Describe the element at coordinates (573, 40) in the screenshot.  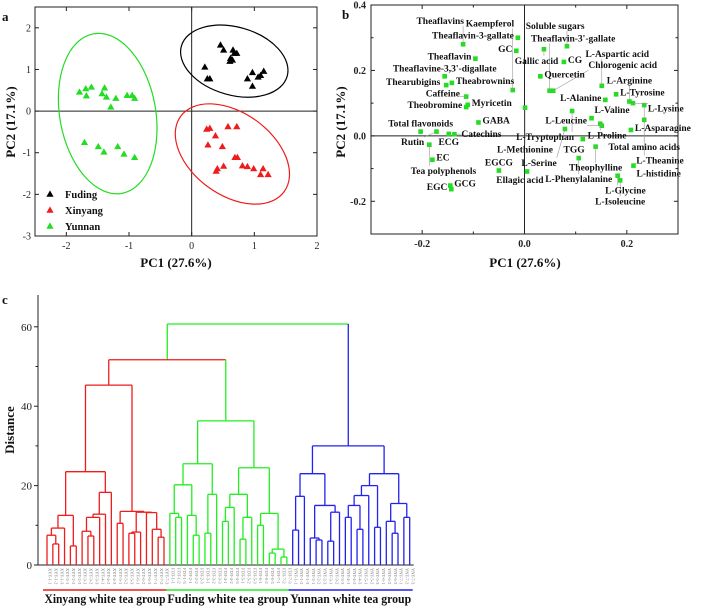
I see `loading-label: Theaflavin-3'-gallate` at that location.